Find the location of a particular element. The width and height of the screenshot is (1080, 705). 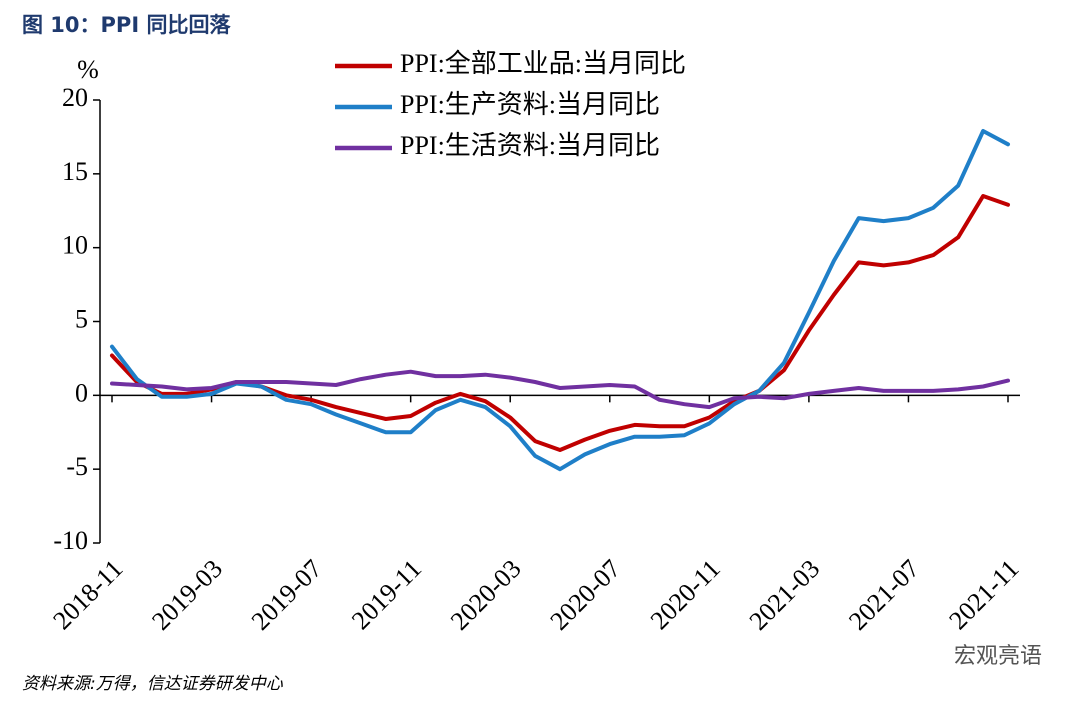

legend-label: PPI:全部工业品:当月同比 is located at coordinates (543, 63).